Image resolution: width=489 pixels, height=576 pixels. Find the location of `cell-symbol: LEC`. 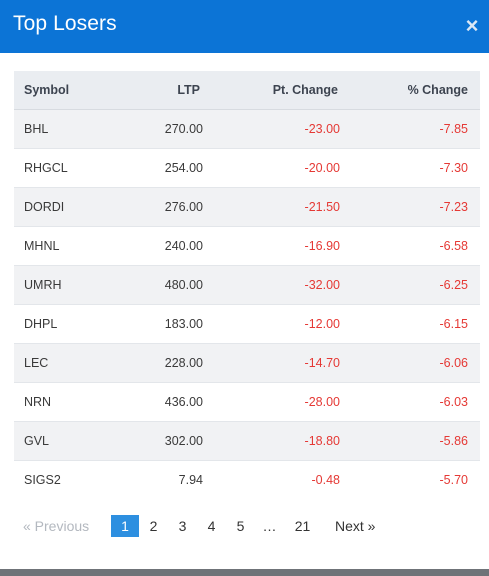

cell-symbol: LEC is located at coordinates (36, 362).